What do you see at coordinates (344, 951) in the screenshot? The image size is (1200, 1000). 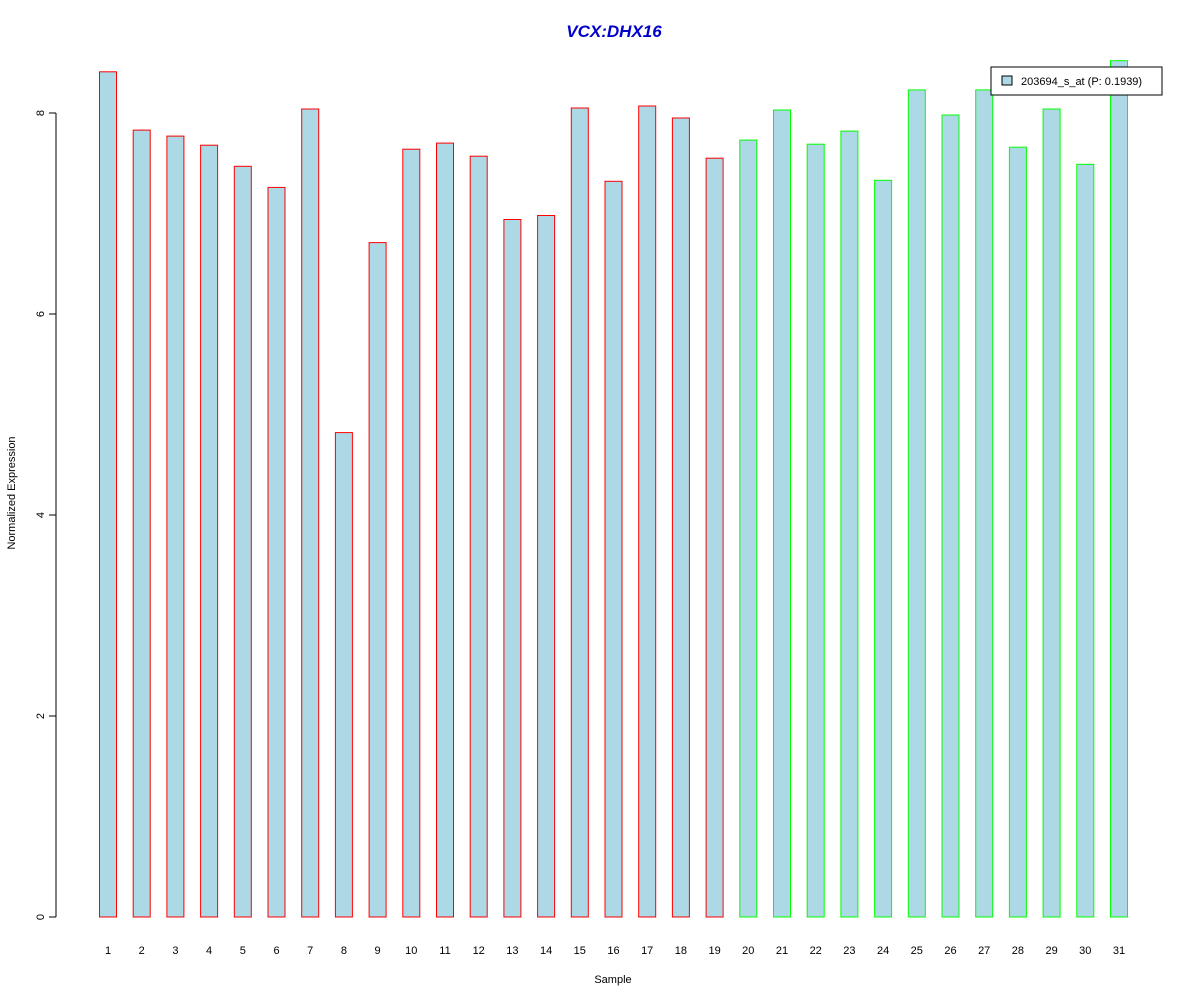 I see `x-tick-label: 8` at bounding box center [344, 951].